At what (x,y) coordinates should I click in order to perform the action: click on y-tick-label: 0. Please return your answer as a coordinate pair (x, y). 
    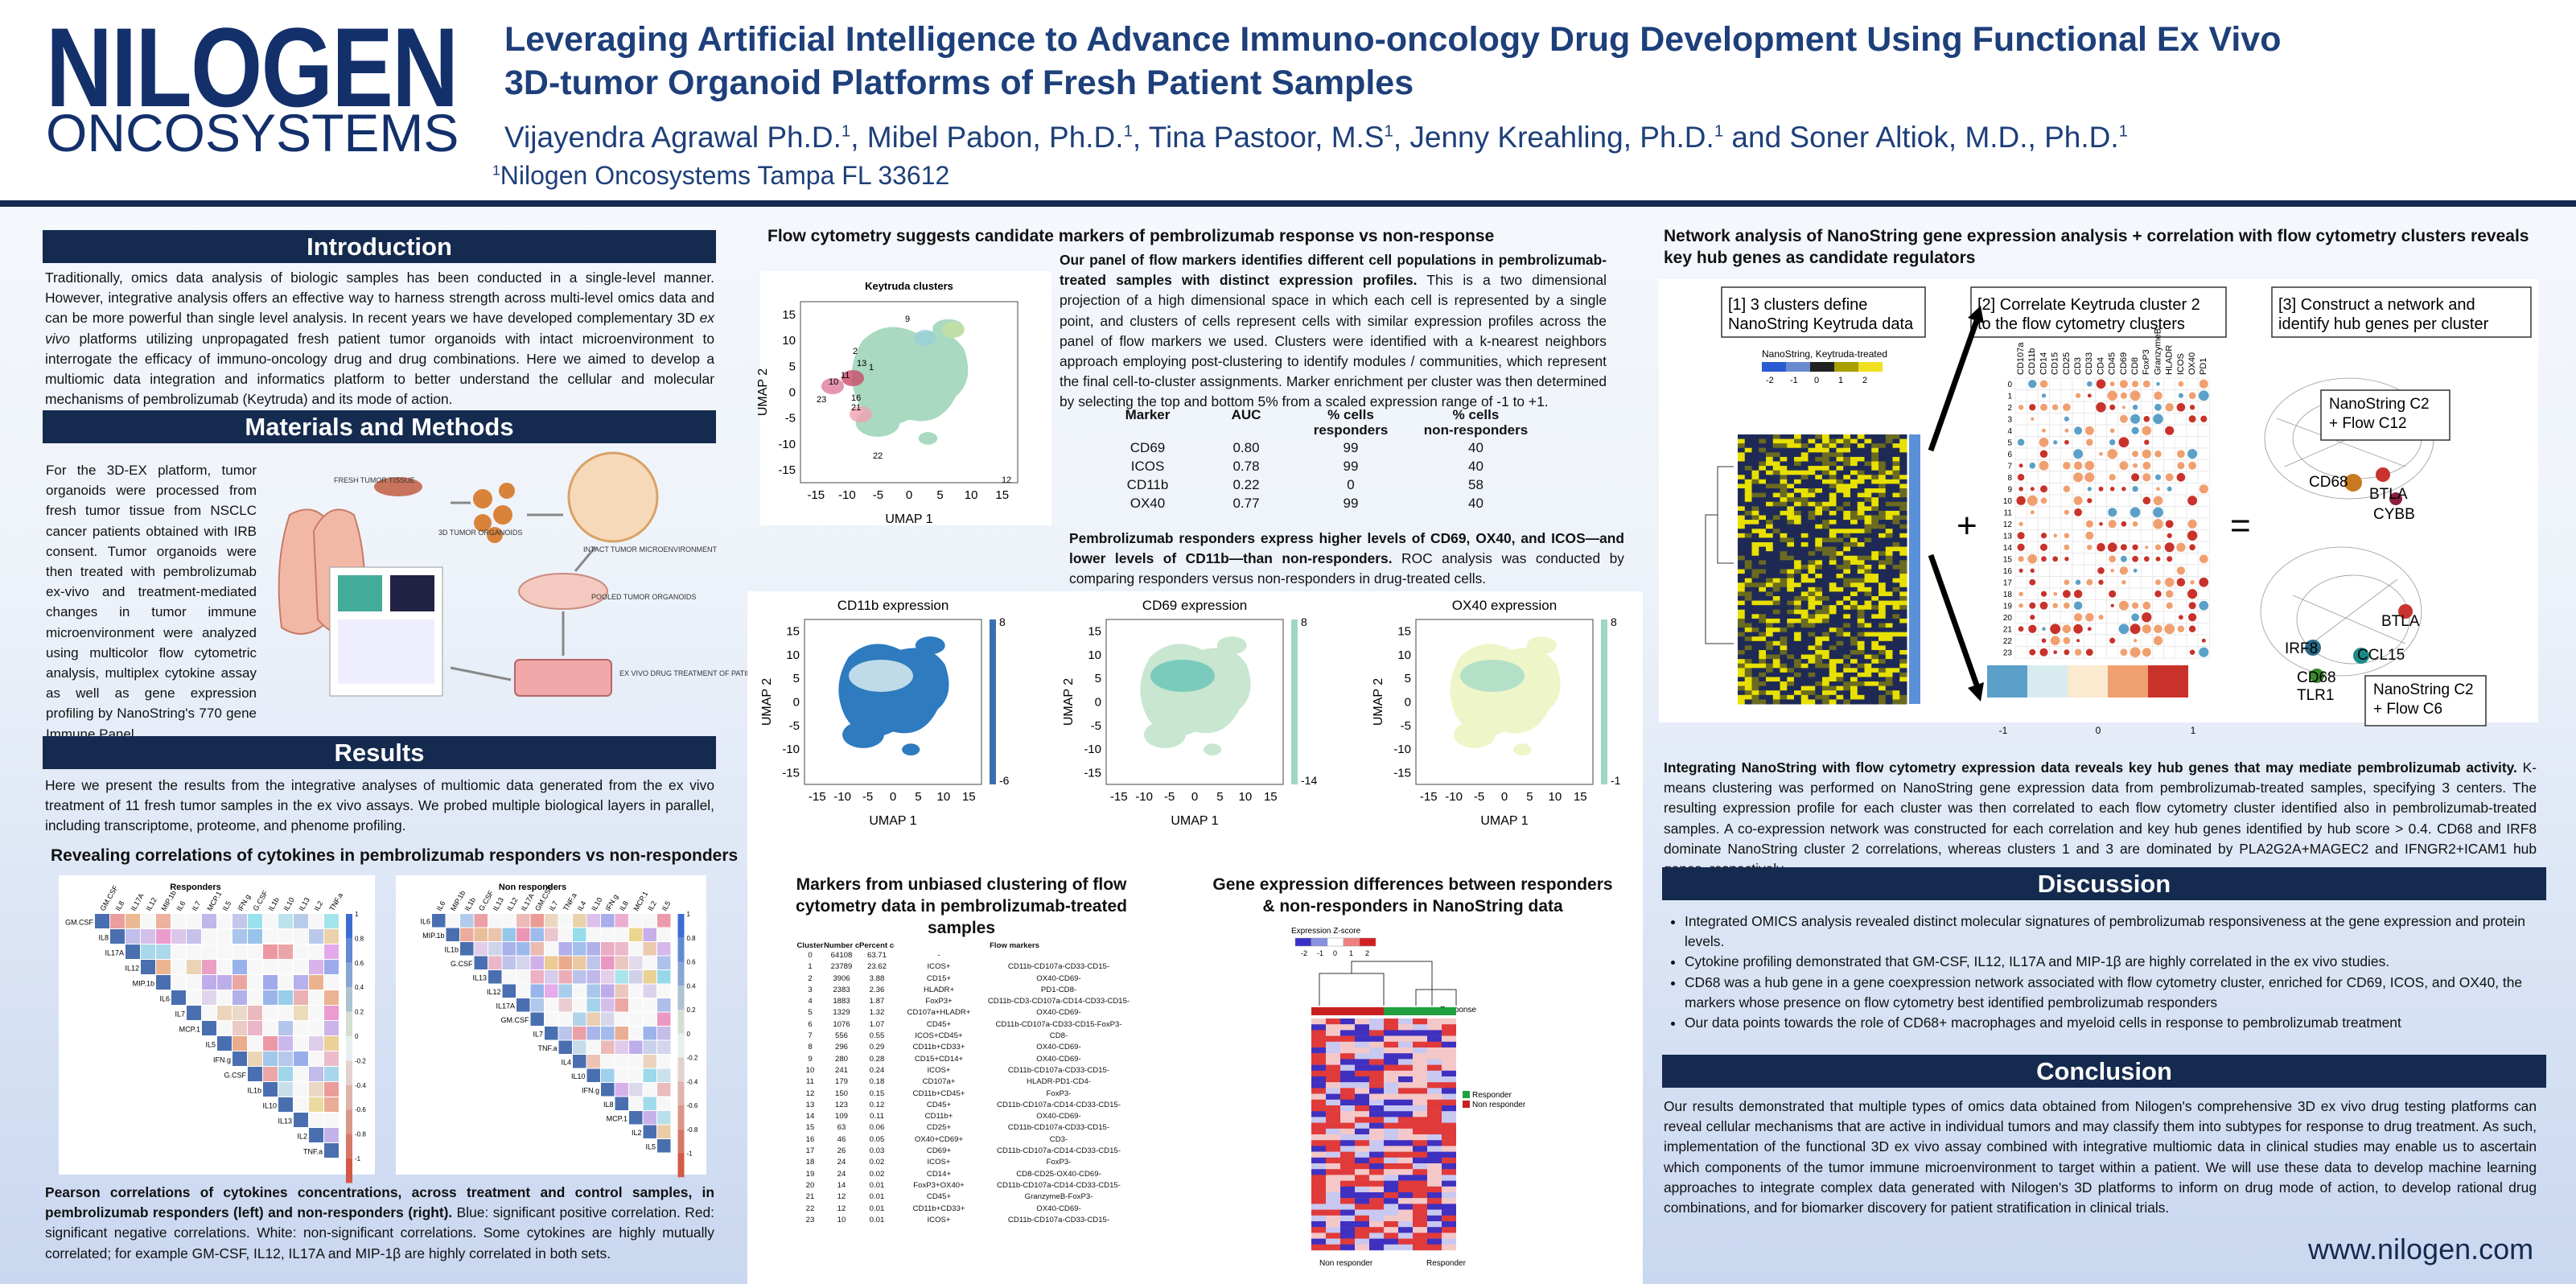
    Looking at the image, I should click on (792, 393).